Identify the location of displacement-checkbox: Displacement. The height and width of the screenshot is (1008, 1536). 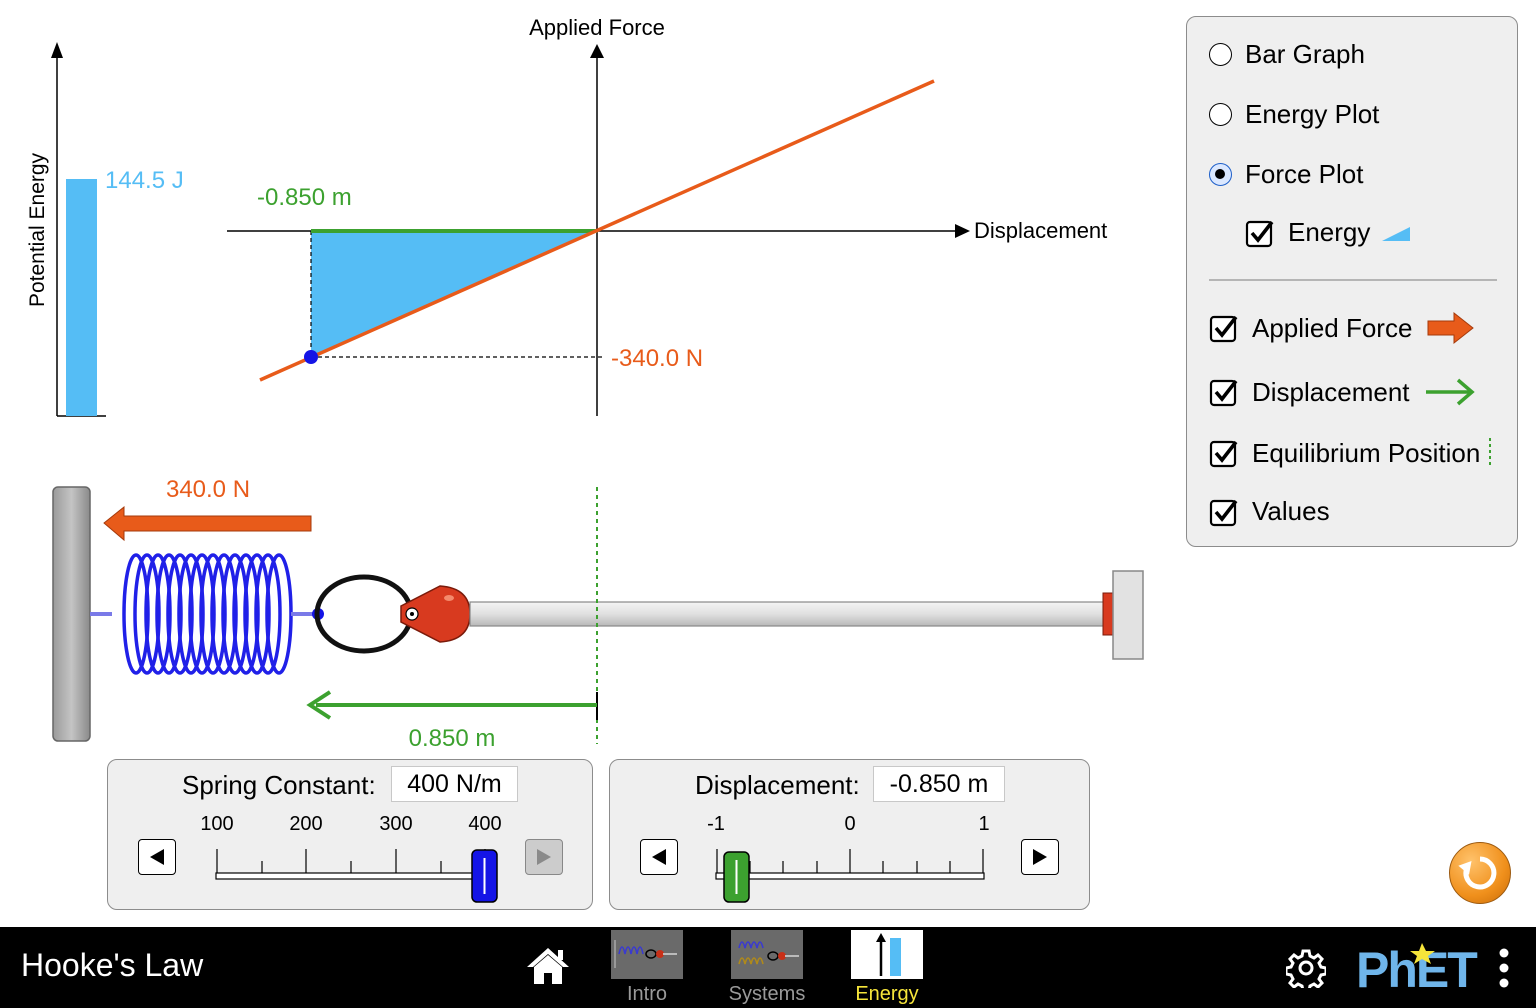
(1342, 392).